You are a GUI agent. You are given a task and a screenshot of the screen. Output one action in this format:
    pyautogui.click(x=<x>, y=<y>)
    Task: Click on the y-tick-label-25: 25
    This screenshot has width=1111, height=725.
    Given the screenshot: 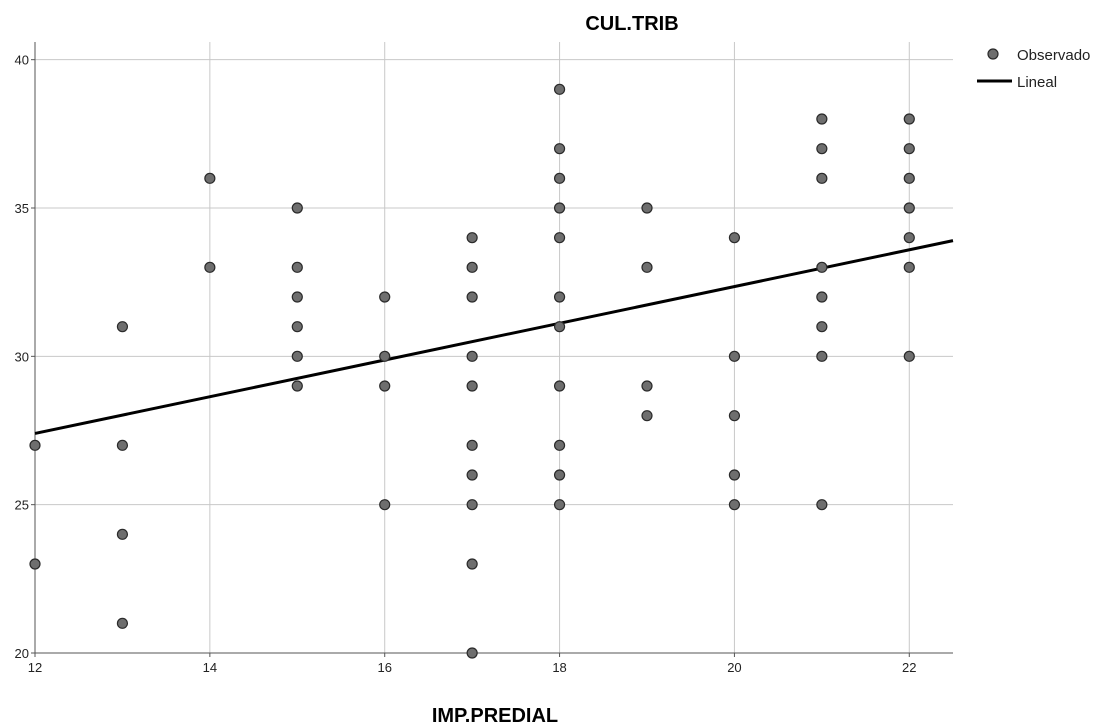 What is the action you would take?
    pyautogui.click(x=22, y=505)
    